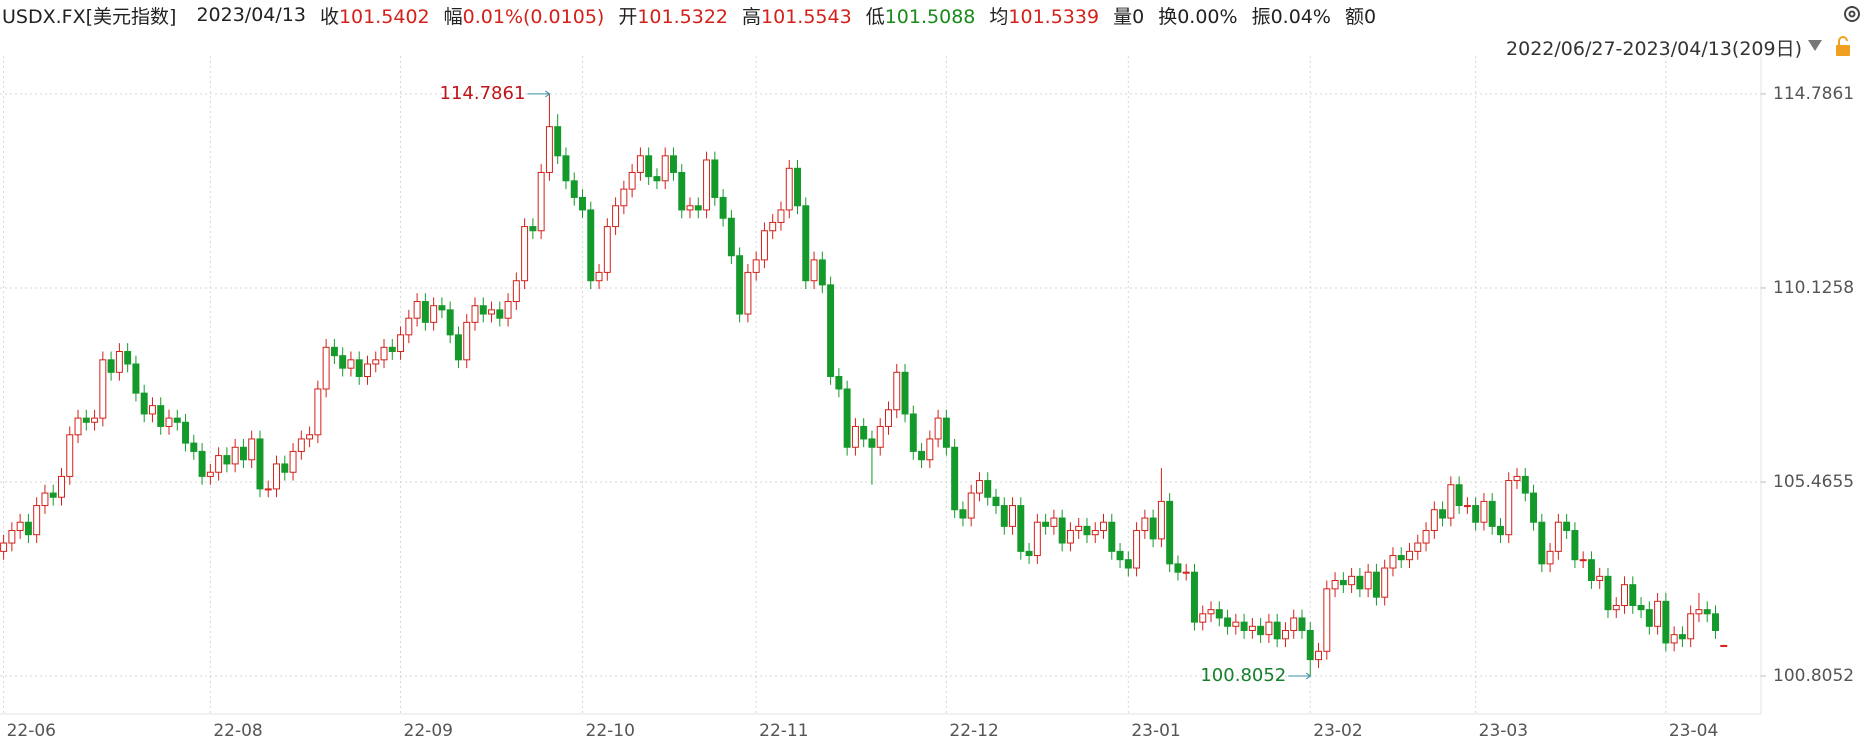 This screenshot has height=746, width=1866. I want to click on x-tick-label: 22-06, so click(31, 731).